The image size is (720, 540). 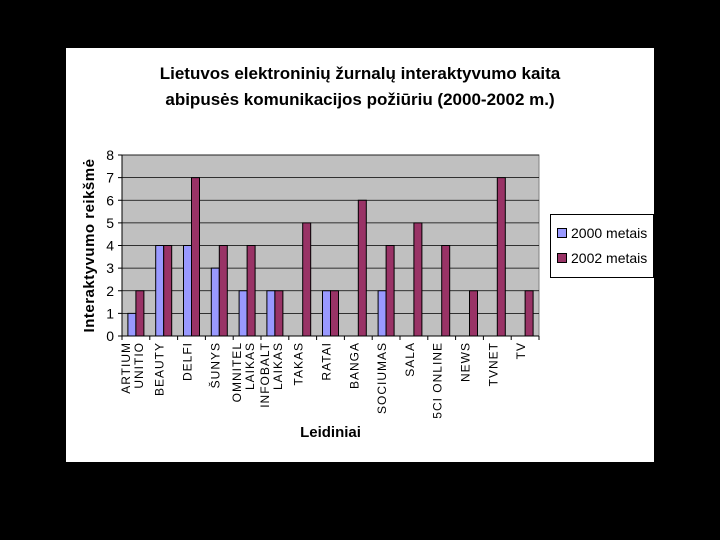 I want to click on legend-item-2000: 2000 metais, so click(x=602, y=233).